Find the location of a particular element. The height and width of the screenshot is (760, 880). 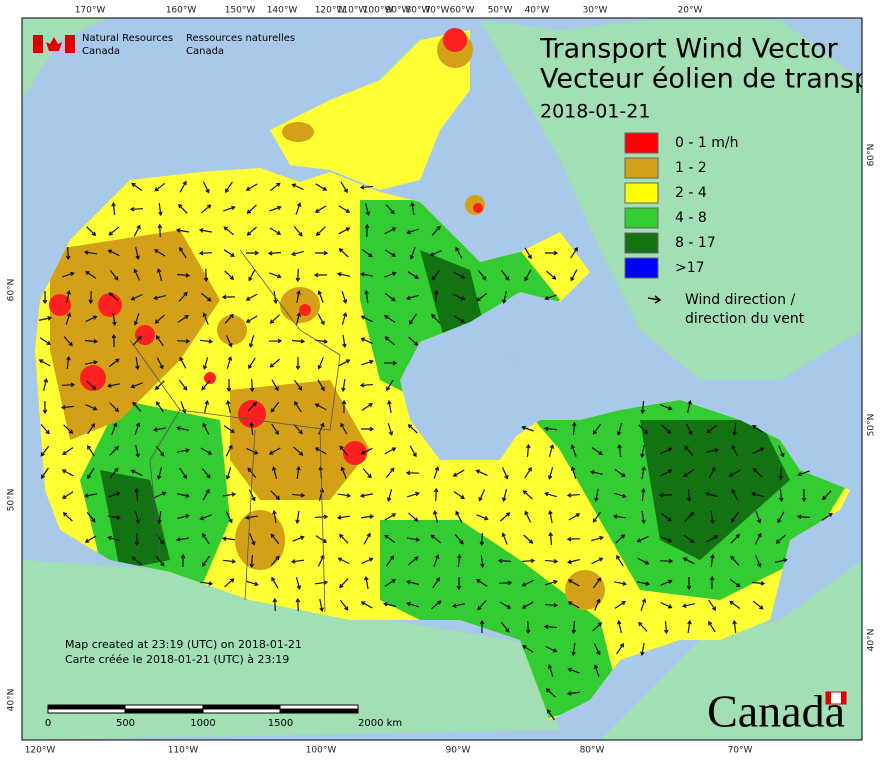

legend-label: 1 - 2 is located at coordinates (691, 168).